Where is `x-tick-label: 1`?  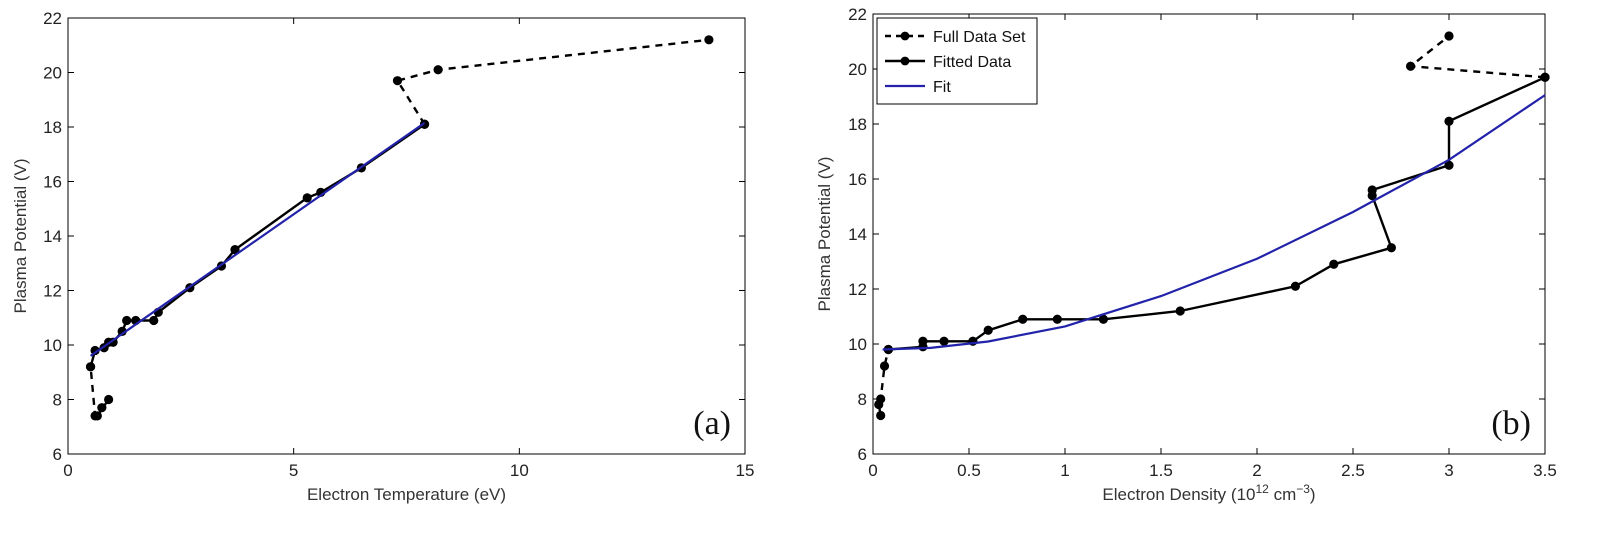
x-tick-label: 1 is located at coordinates (1064, 470).